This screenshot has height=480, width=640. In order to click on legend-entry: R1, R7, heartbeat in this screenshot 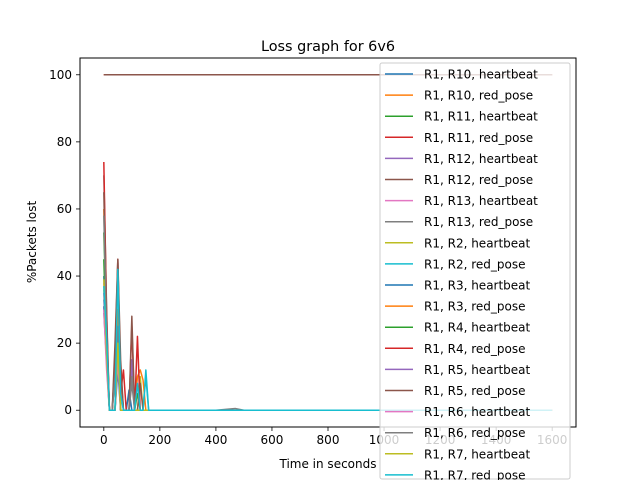, I will do `click(477, 454)`.